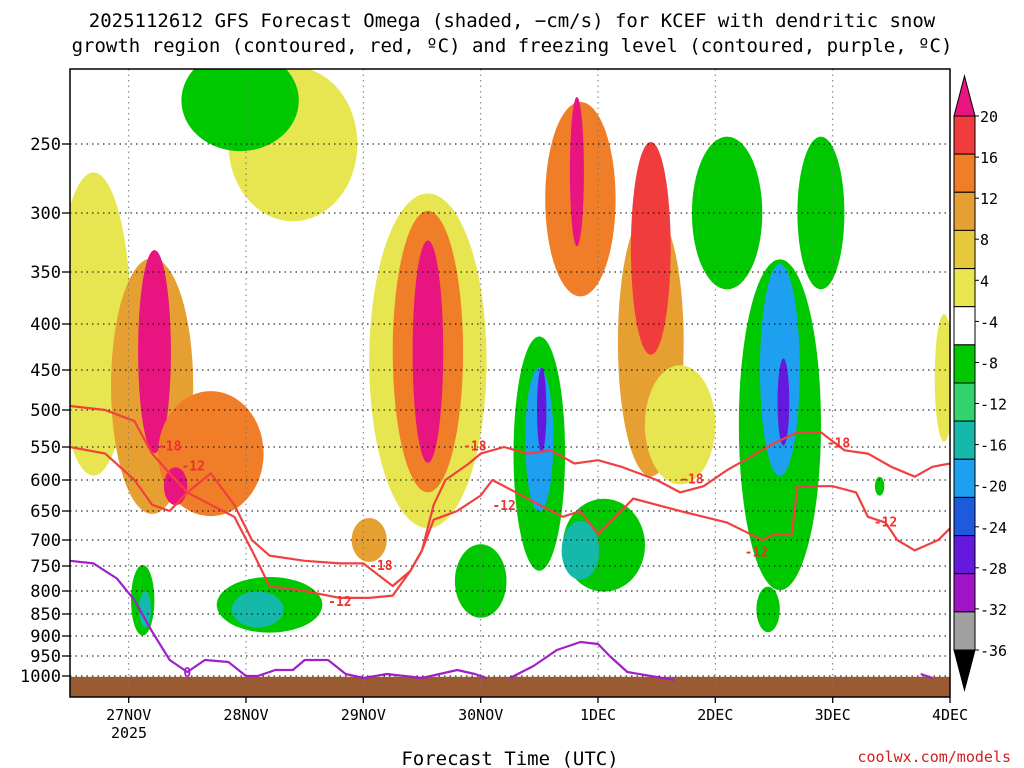  What do you see at coordinates (989, 364) in the screenshot?
I see `colorbar-label: -8` at bounding box center [989, 364].